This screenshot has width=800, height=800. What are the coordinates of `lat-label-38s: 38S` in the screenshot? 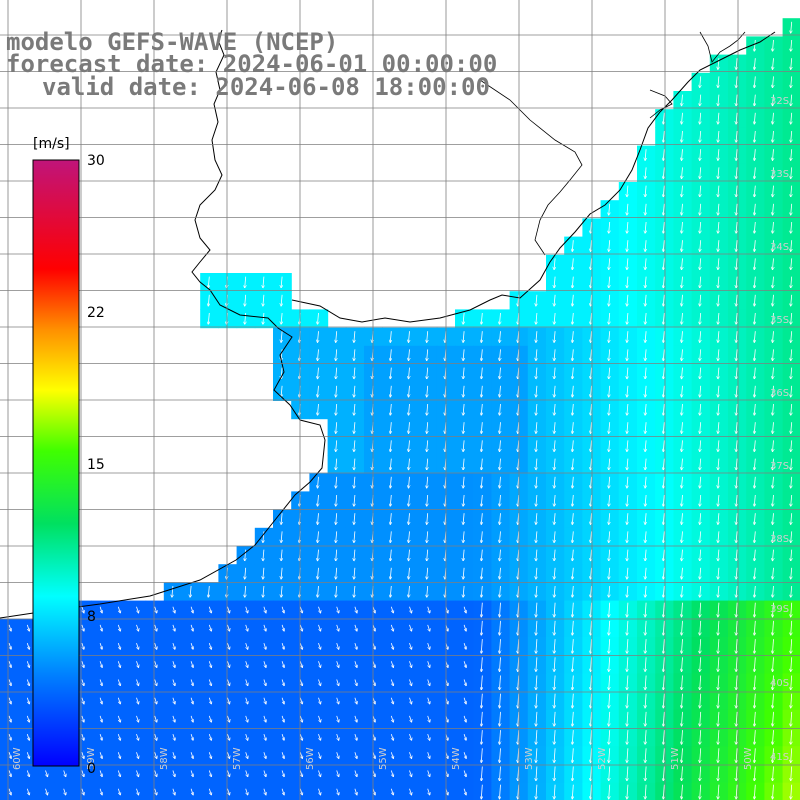 It's located at (779, 539).